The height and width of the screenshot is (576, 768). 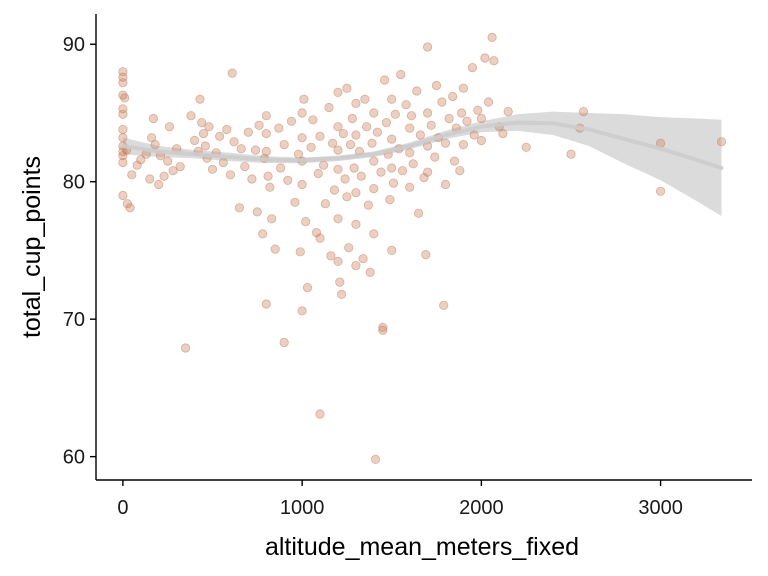 I want to click on y-tick-label: 90, so click(x=74, y=45).